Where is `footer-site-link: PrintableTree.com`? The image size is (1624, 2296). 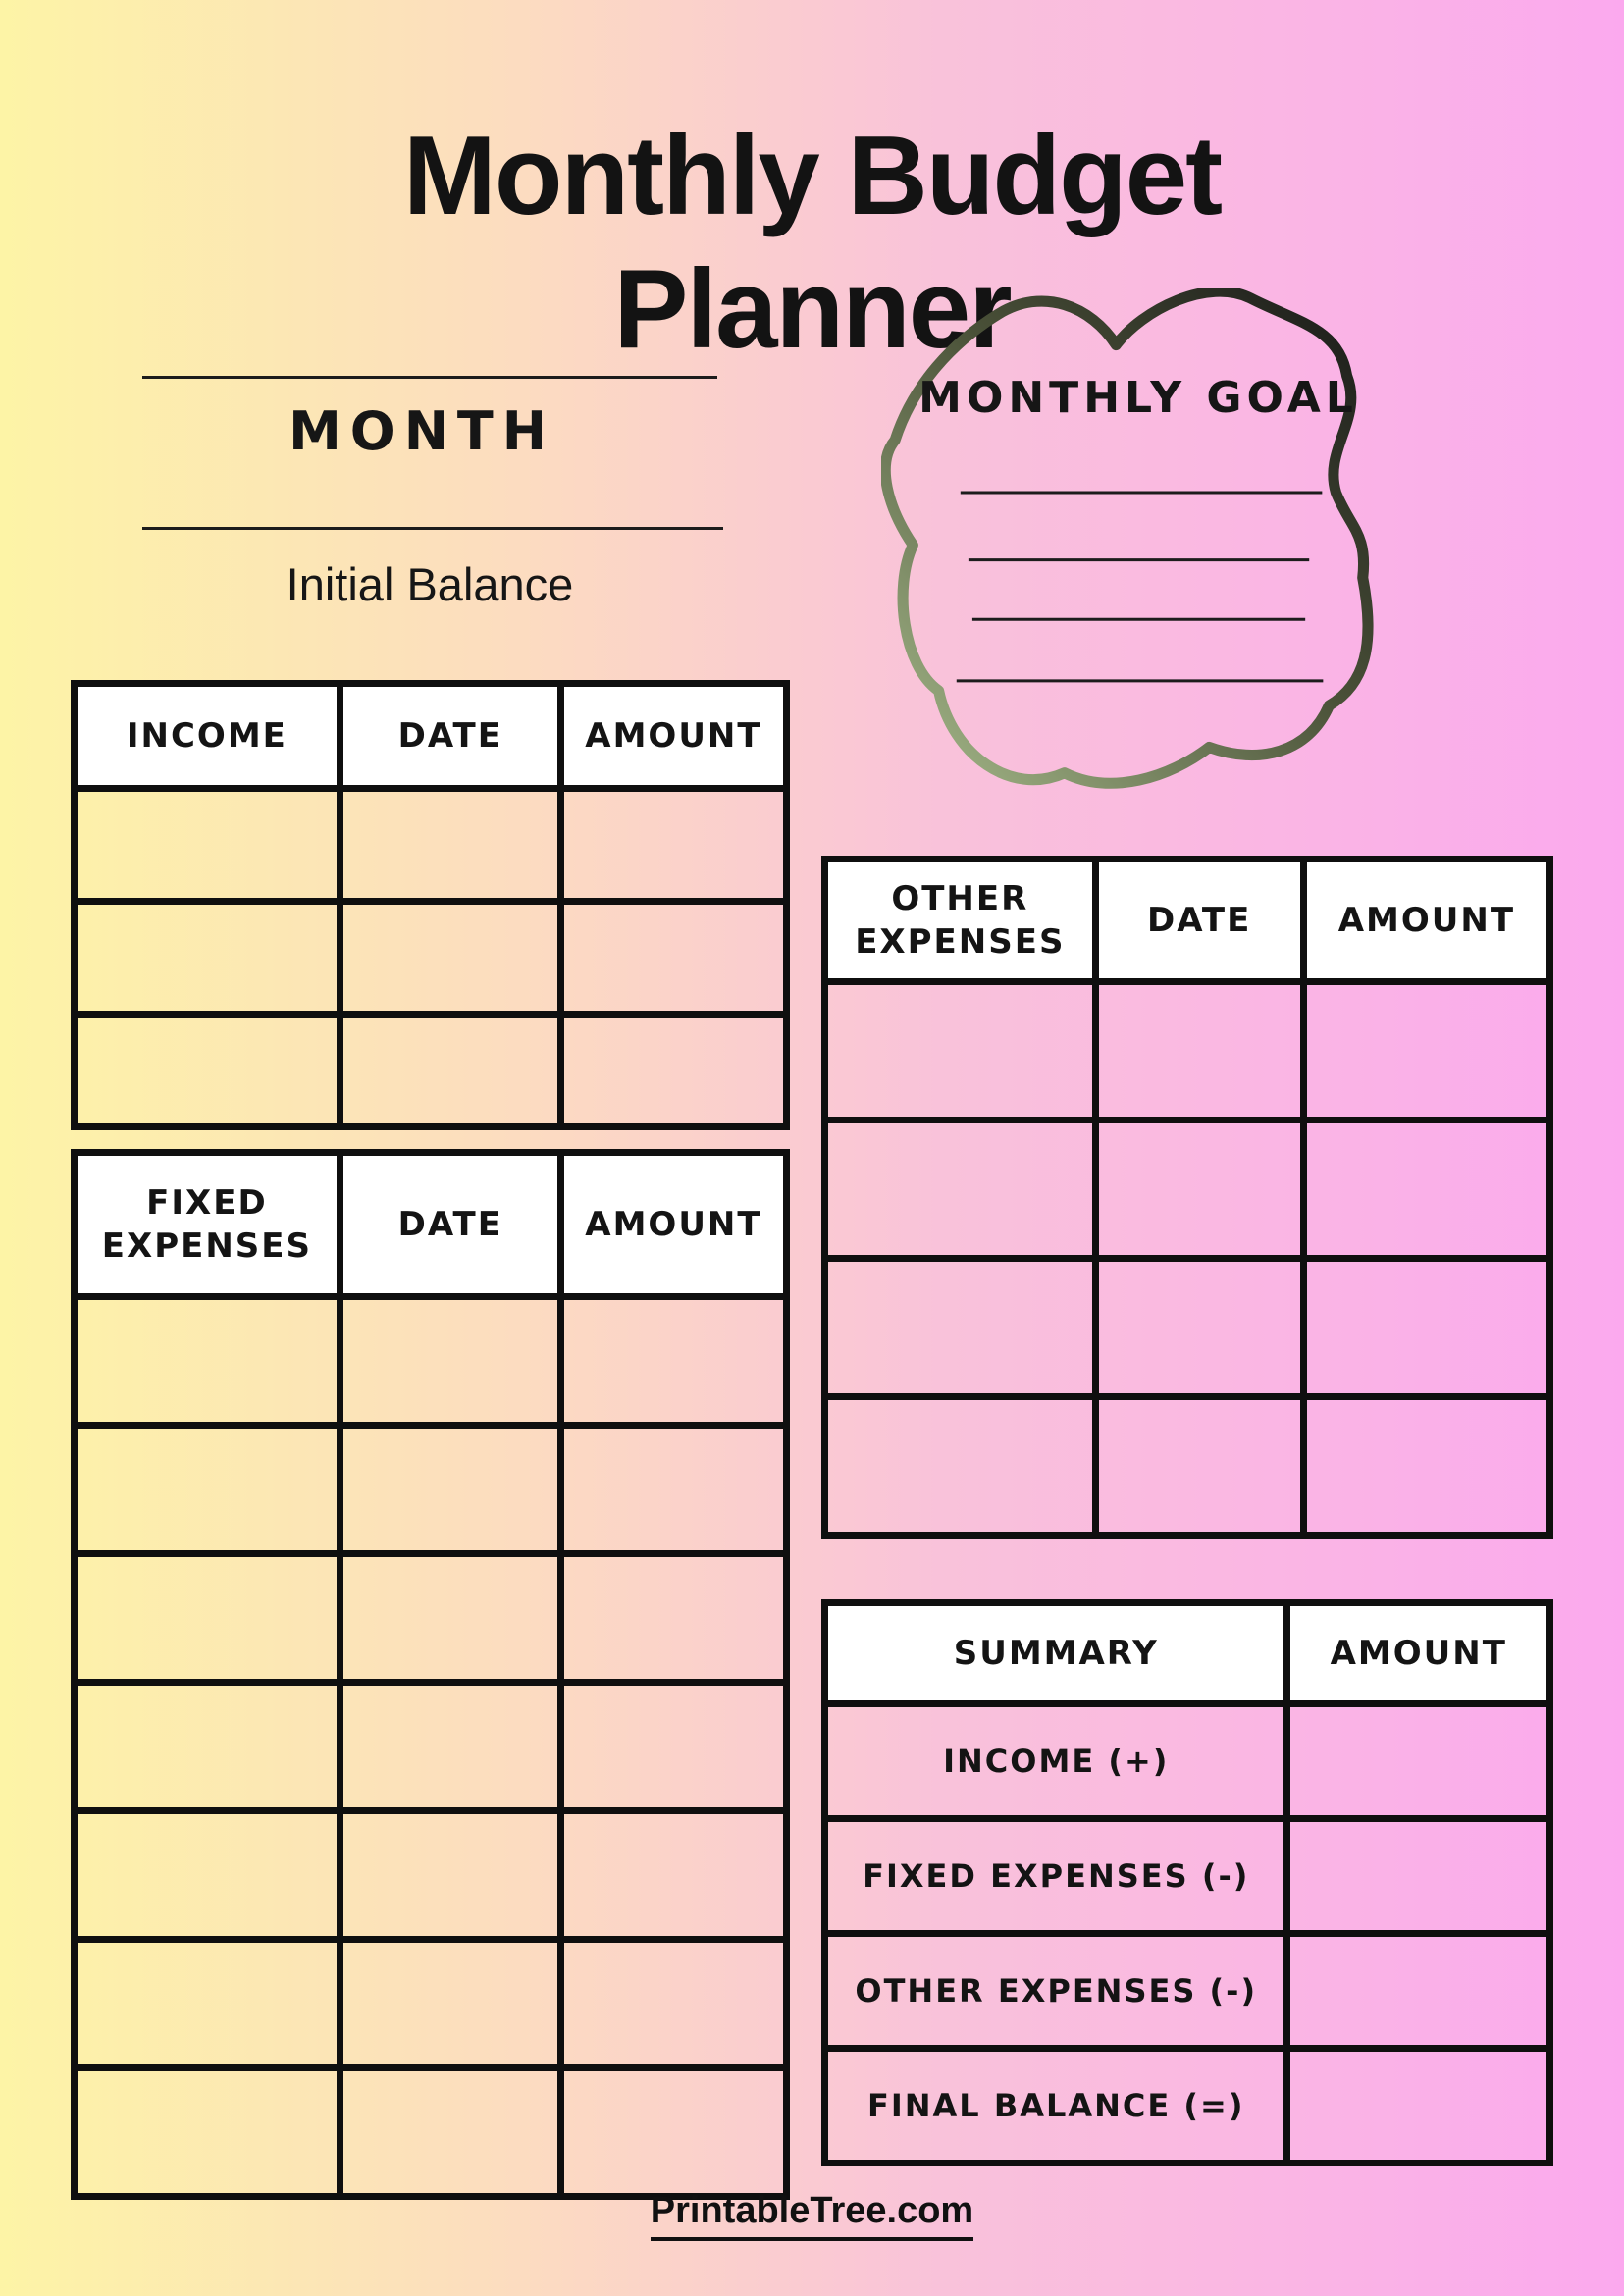
footer-site-link: PrintableTree.com is located at coordinates (812, 2215).